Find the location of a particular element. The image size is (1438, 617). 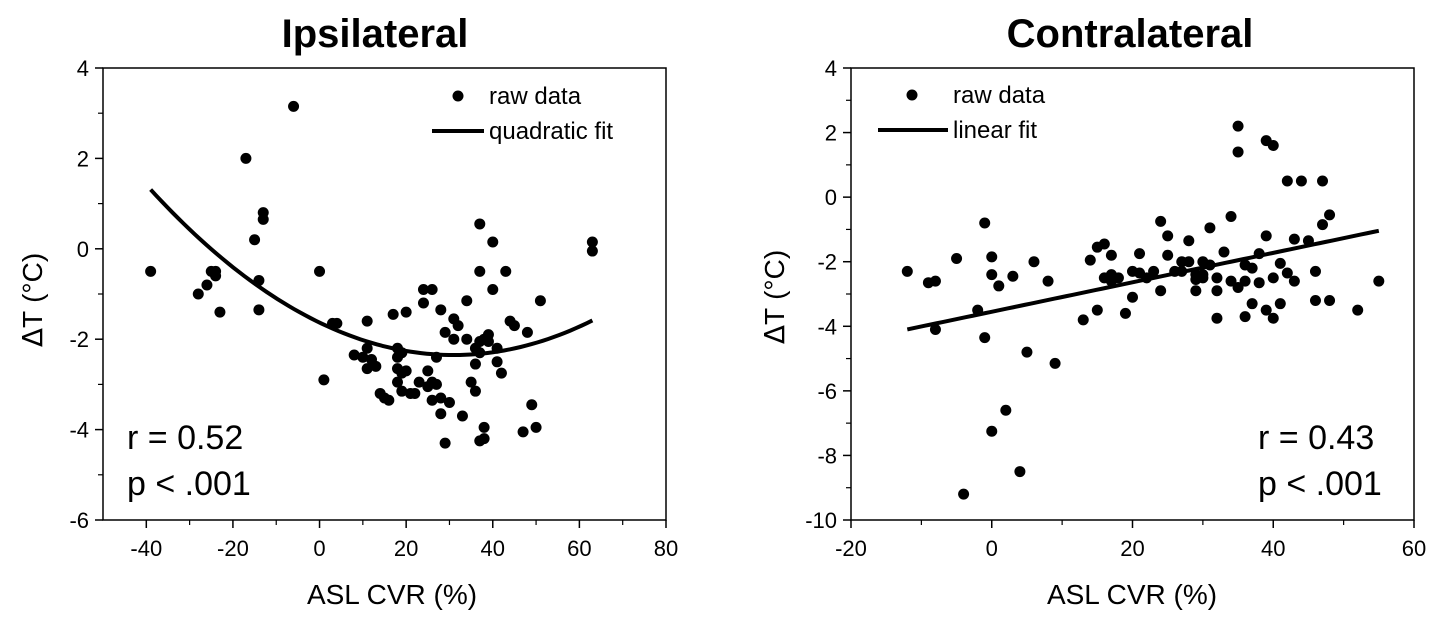

contralateral-legend-raw-data: raw data is located at coordinates (999, 95).